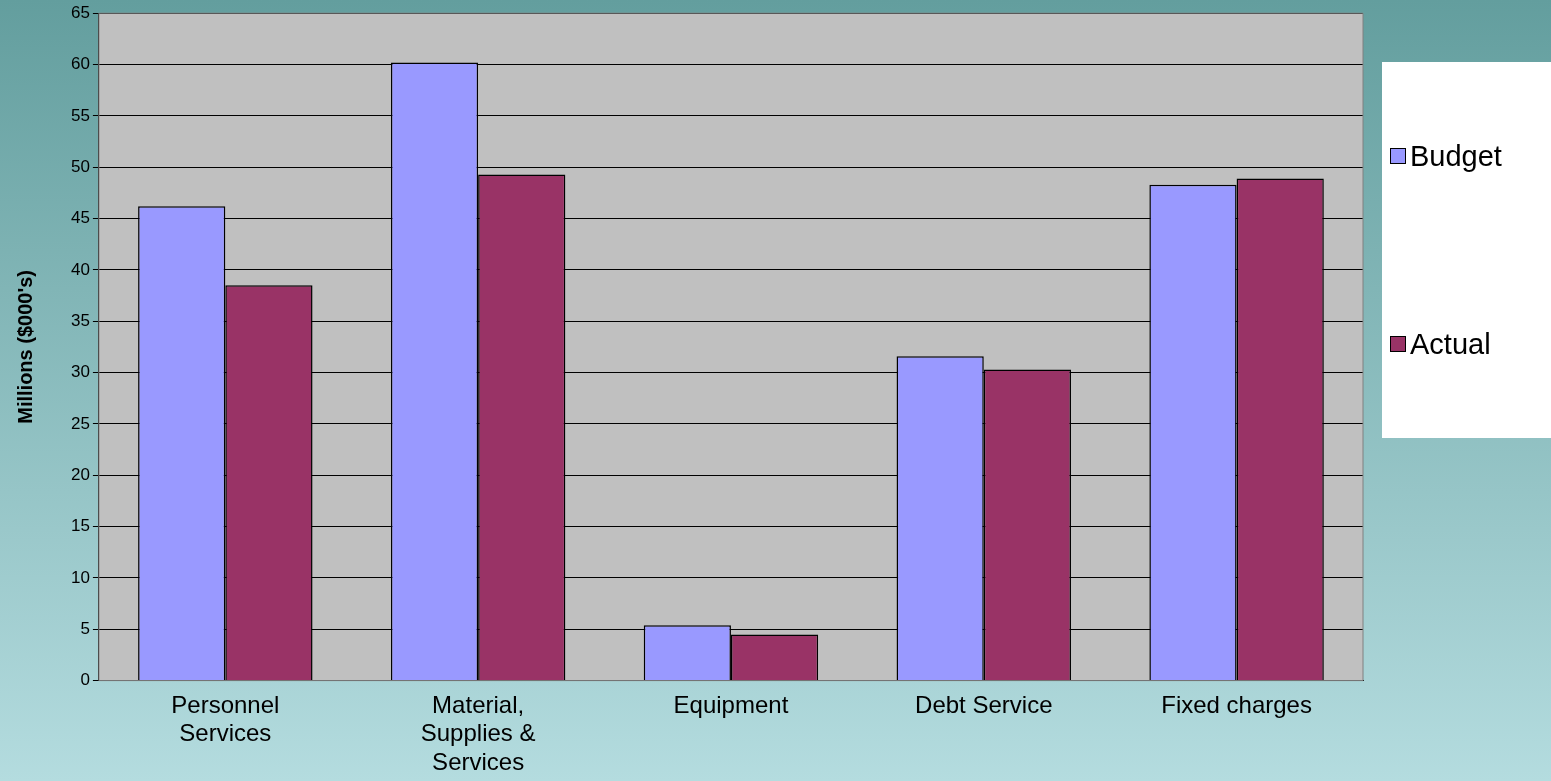 This screenshot has height=781, width=1551. I want to click on y-tick-label: 50, so click(80, 166).